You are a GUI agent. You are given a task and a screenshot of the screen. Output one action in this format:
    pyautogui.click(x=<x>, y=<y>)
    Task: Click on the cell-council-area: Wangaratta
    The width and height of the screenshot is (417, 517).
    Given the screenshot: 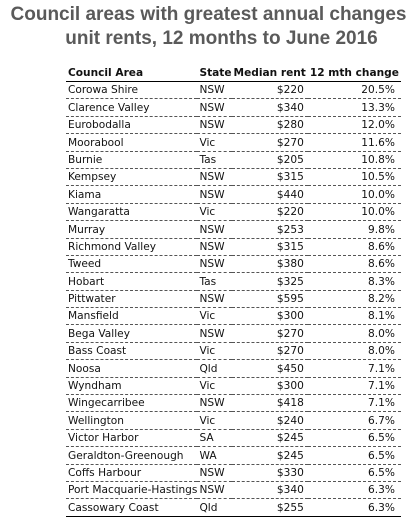 What is the action you would take?
    pyautogui.click(x=132, y=212)
    